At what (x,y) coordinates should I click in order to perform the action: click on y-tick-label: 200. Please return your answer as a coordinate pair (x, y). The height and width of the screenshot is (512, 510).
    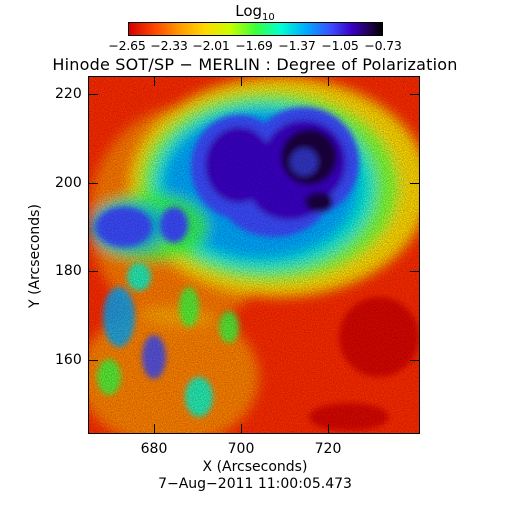
    Looking at the image, I should click on (68, 183).